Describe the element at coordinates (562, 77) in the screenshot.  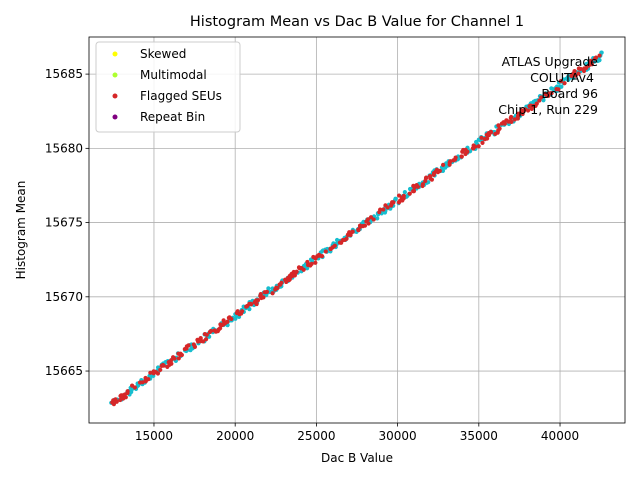
I see `annotation-line-2: COLUTAv4` at that location.